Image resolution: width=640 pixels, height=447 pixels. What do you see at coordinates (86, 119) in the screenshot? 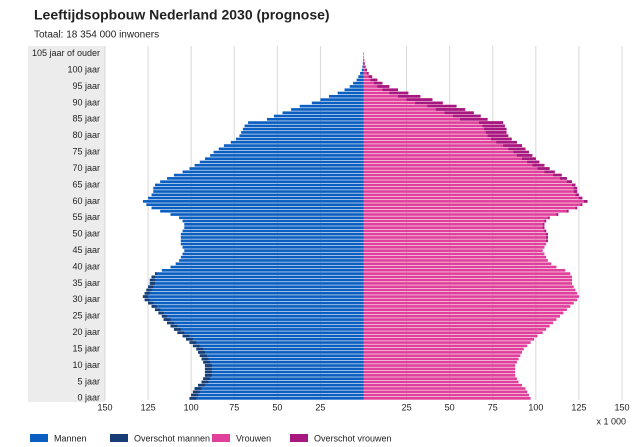
I see `y-tick-label: 85 jaar` at bounding box center [86, 119].